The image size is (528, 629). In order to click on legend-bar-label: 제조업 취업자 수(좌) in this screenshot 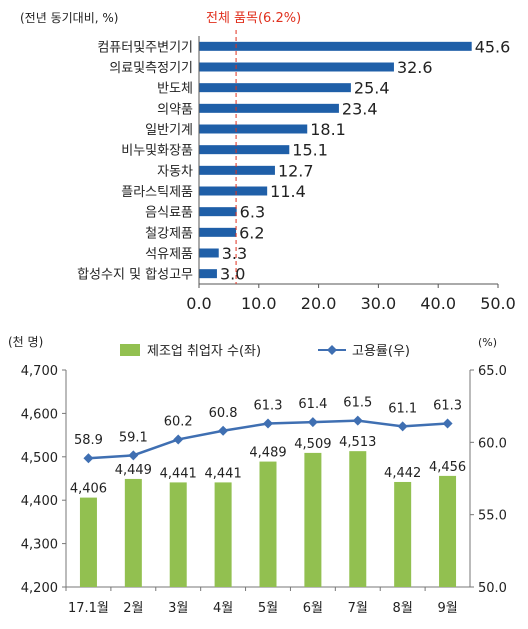, I will do `click(204, 351)`.